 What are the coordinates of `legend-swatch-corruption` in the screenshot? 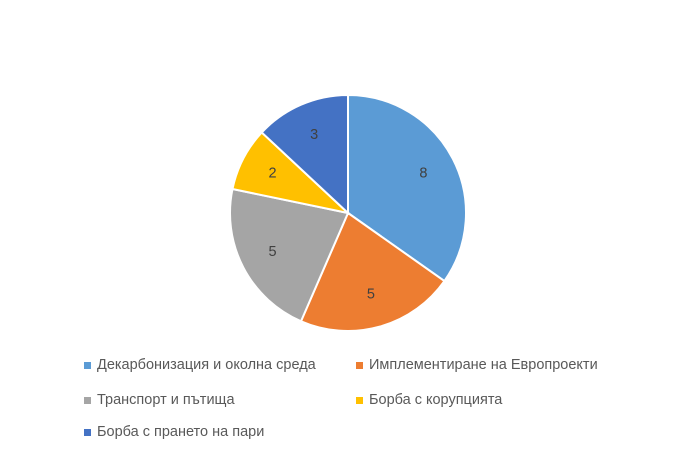 It's located at (359, 400).